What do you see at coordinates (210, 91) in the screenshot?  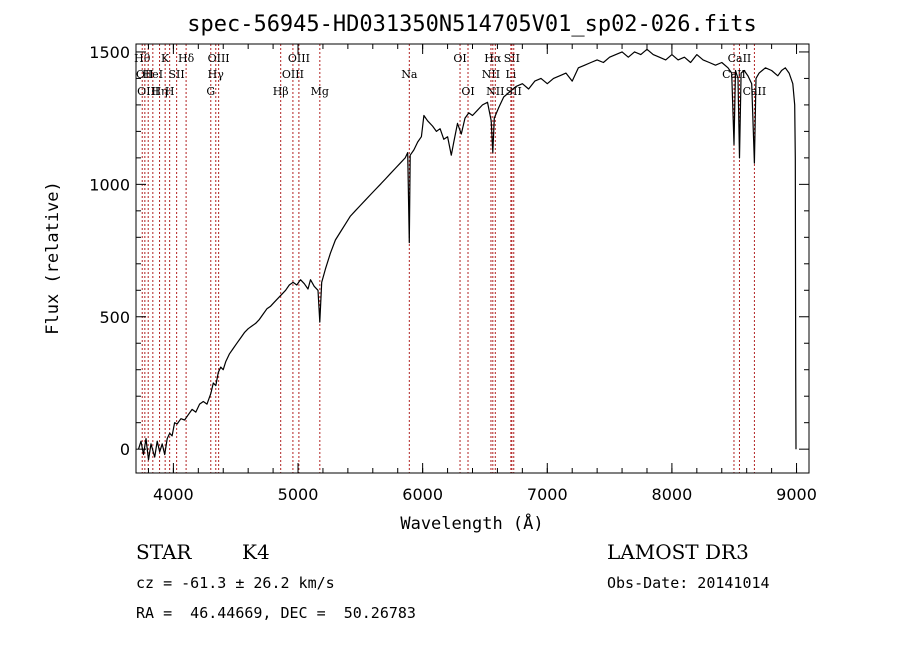 I see `marker-label: G` at bounding box center [210, 91].